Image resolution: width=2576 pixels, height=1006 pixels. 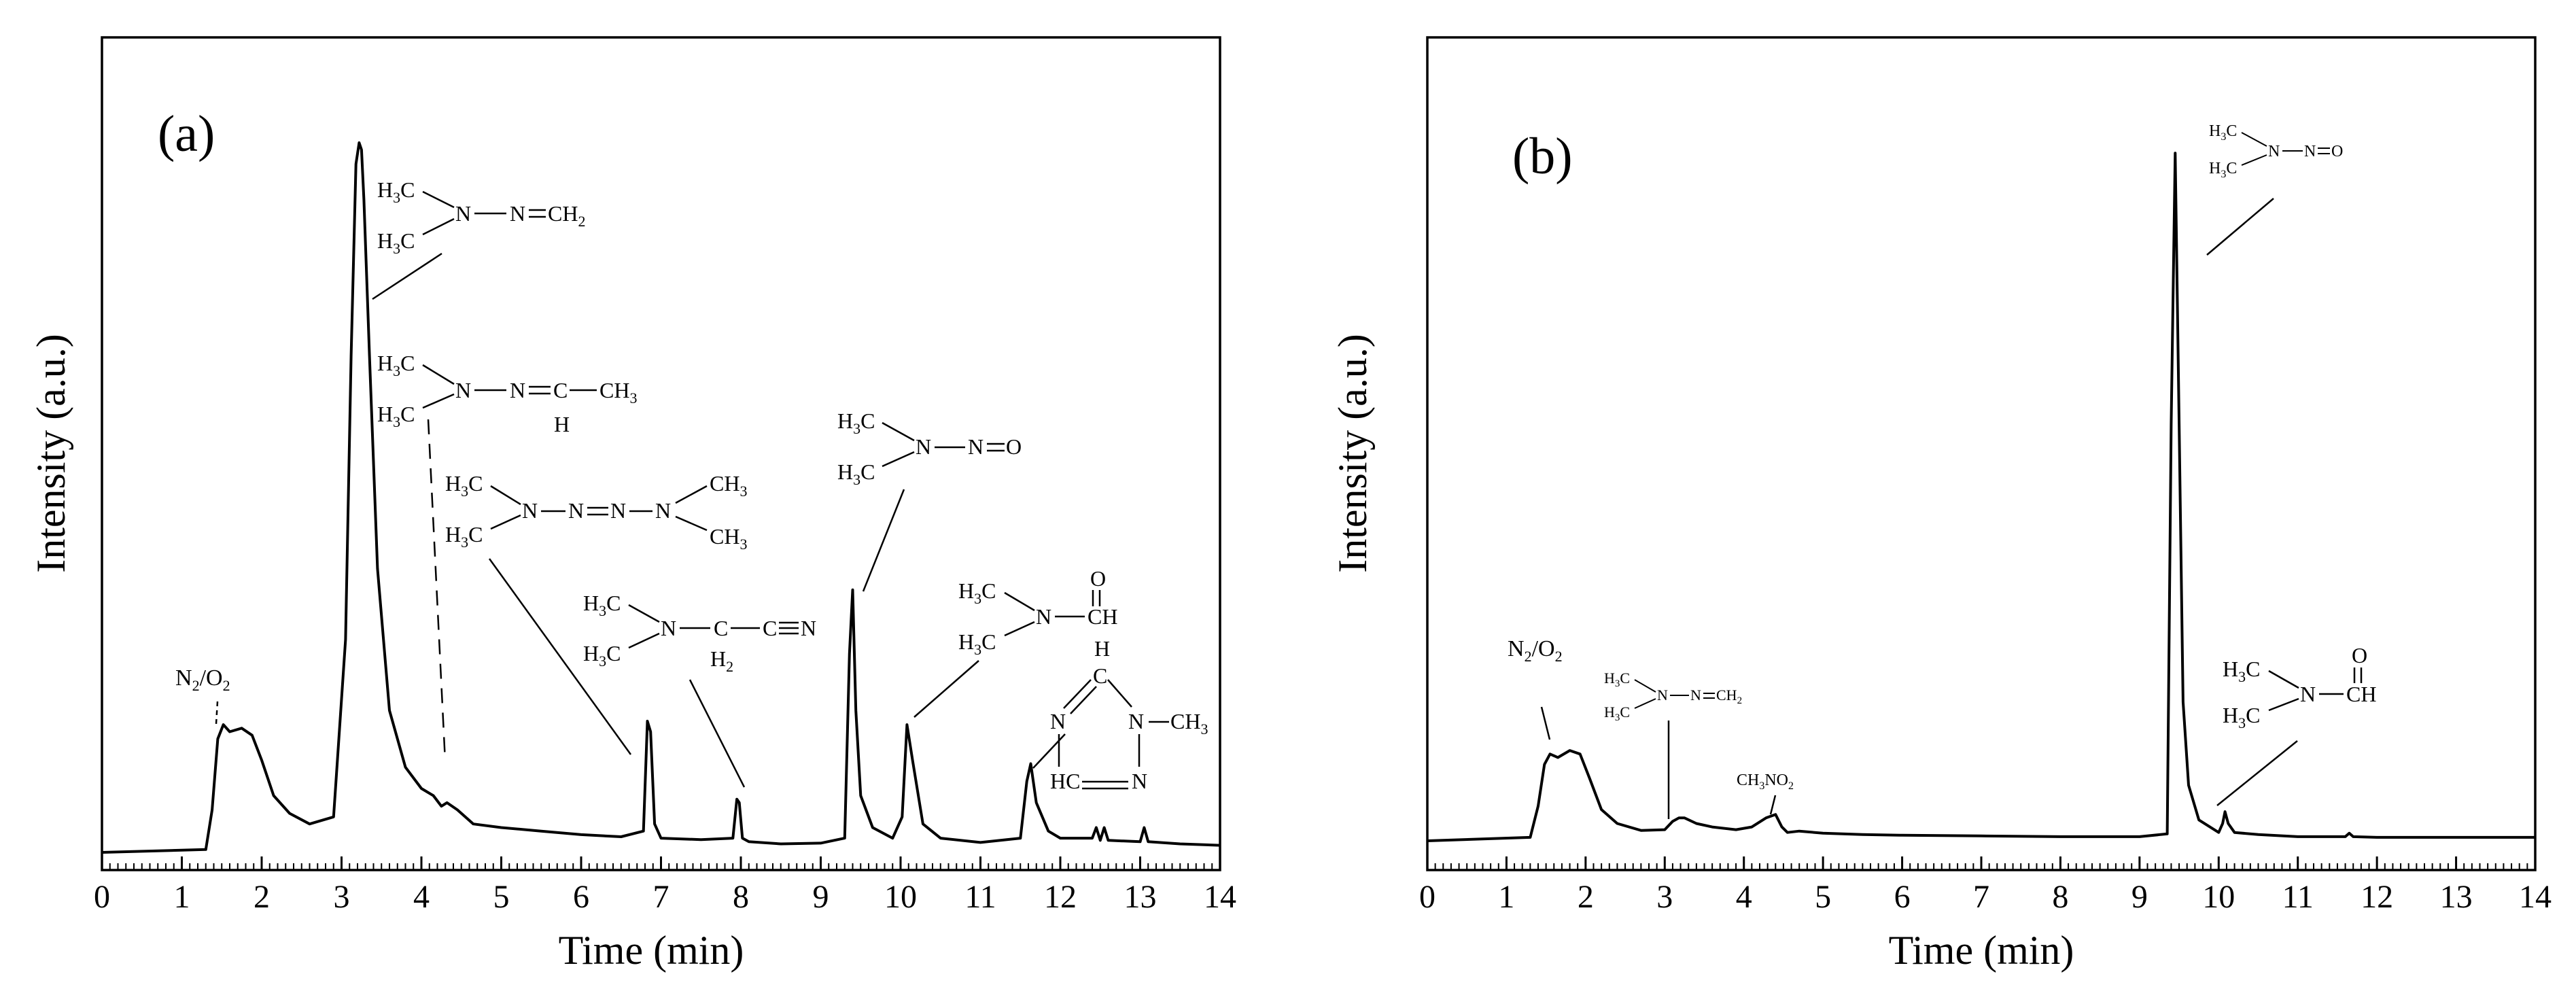 I want to click on panel-b-label: (b), so click(x=1542, y=156).